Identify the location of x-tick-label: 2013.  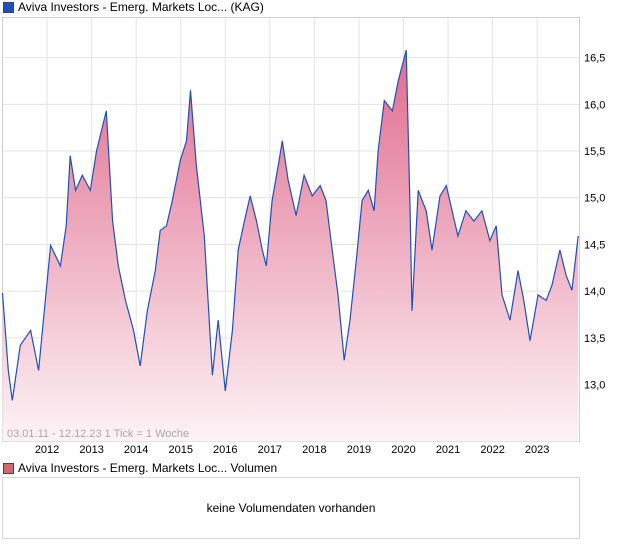
(91, 450).